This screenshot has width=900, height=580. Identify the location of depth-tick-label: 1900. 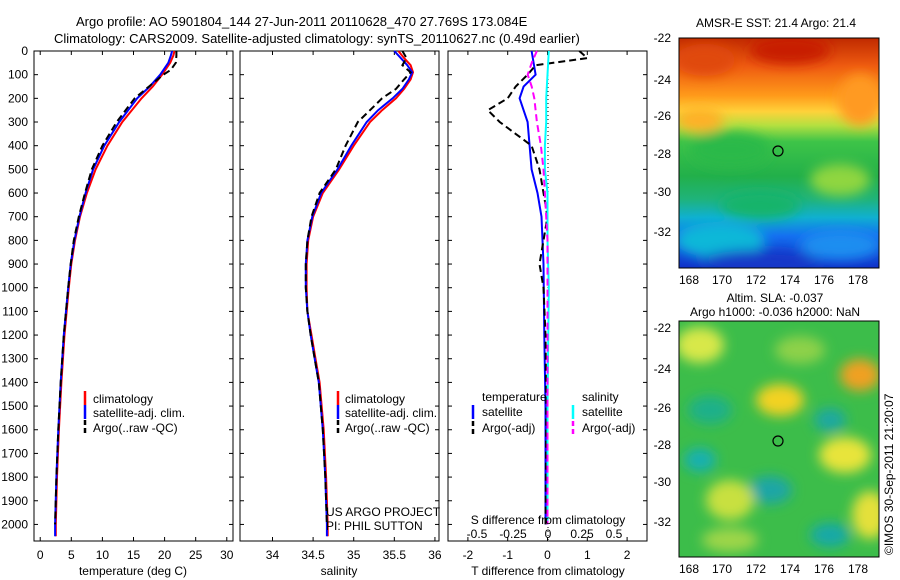
(14, 501).